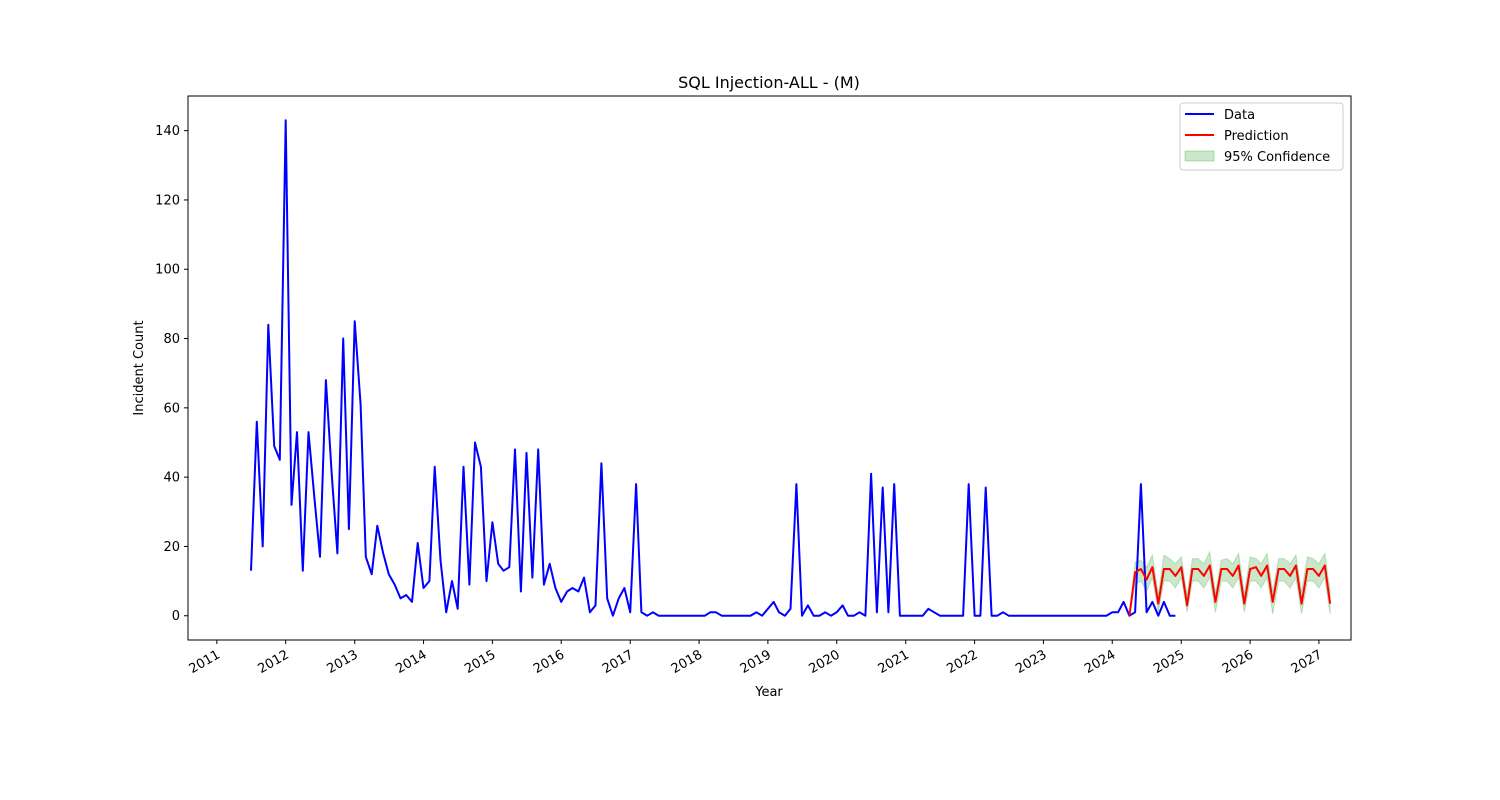  Describe the element at coordinates (139, 367) in the screenshot. I see `y-axis-label: Incident Count` at that location.